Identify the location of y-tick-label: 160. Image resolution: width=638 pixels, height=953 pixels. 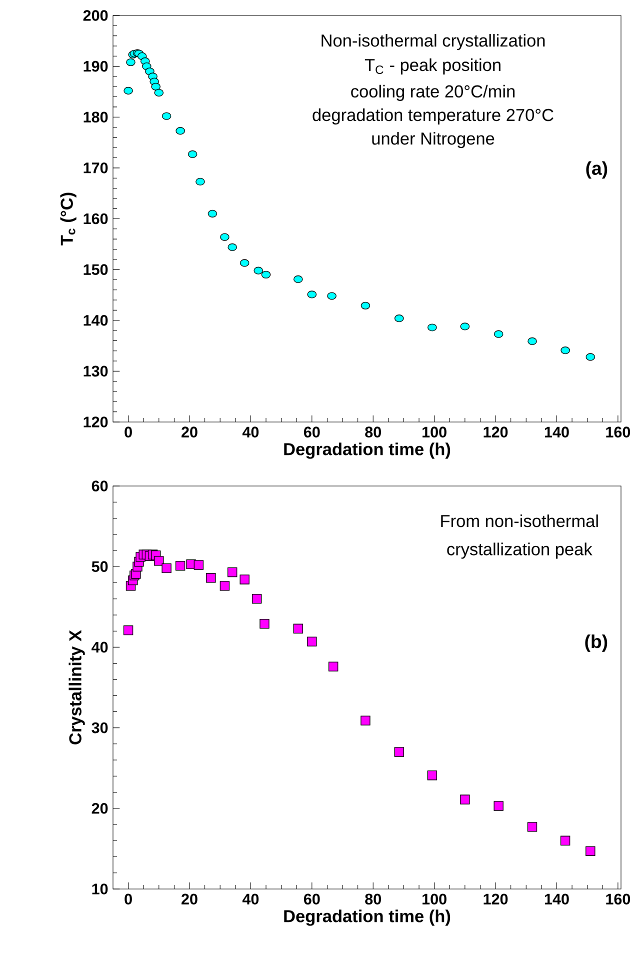
(96, 218).